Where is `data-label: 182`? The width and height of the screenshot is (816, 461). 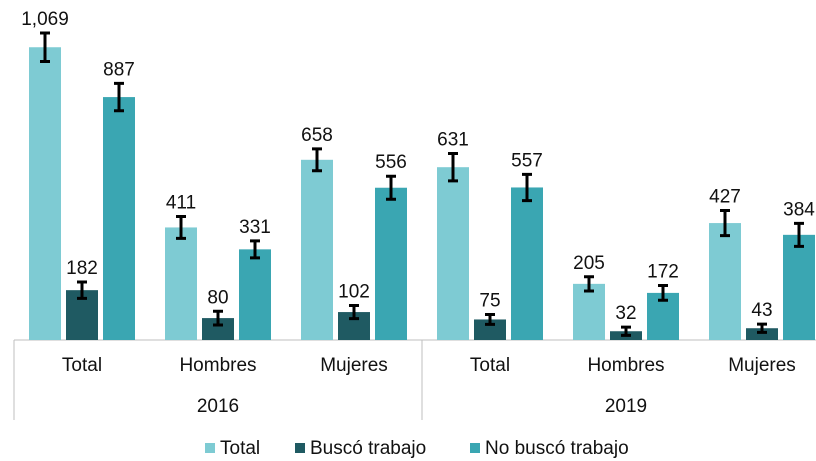
data-label: 182 is located at coordinates (82, 268).